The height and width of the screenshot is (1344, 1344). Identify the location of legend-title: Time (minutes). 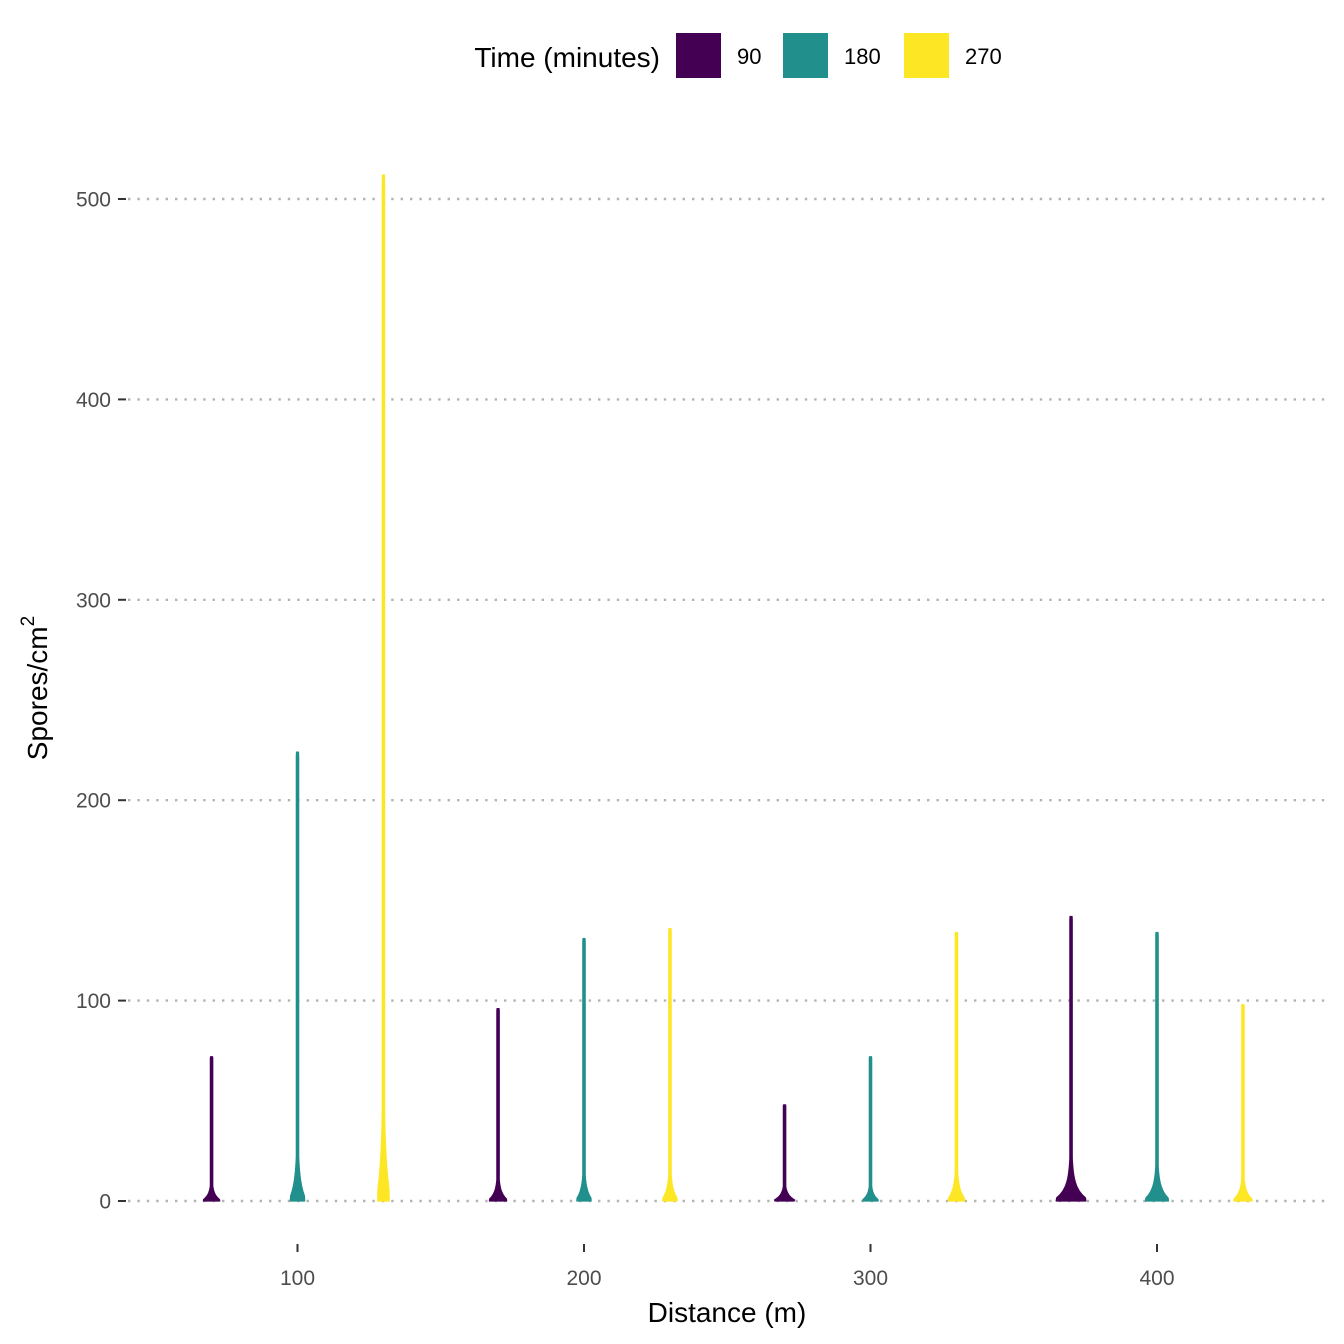
(567, 57).